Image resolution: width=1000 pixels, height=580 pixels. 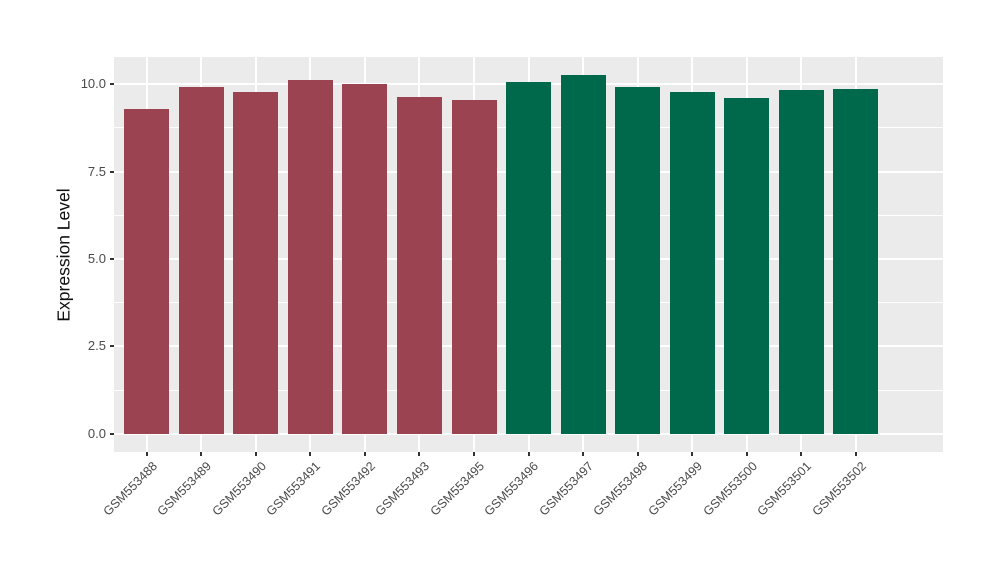 I want to click on x-tick-label: GSM553489, so click(x=184, y=489).